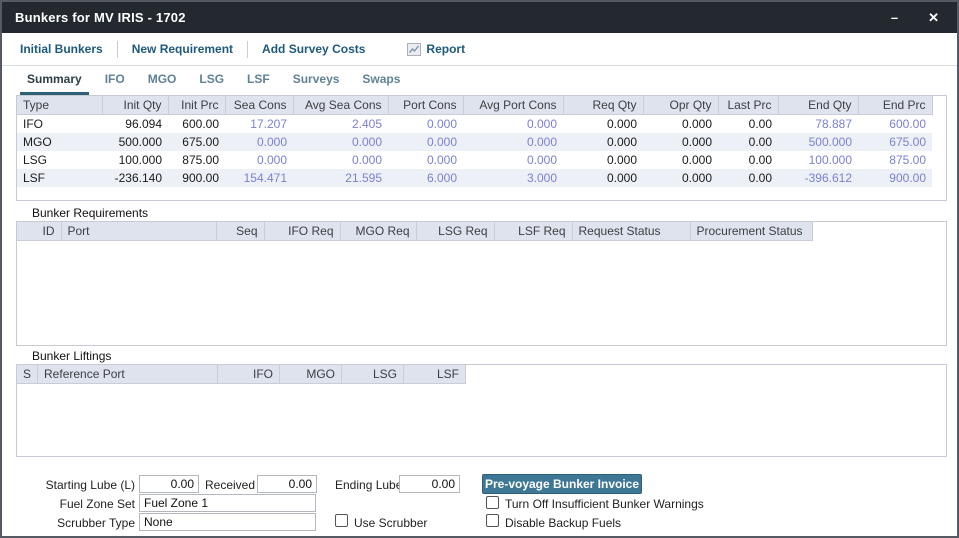 Image resolution: width=959 pixels, height=538 pixels. Describe the element at coordinates (426, 105) in the screenshot. I see `column-header: Port Cons` at that location.